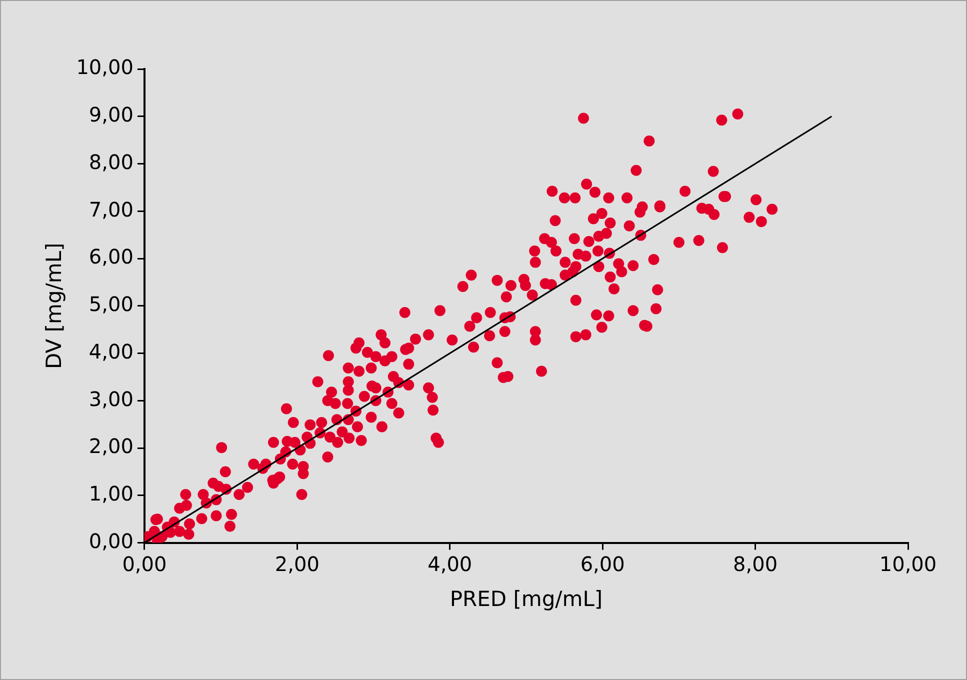  Describe the element at coordinates (602, 564) in the screenshot. I see `x-tick-label: 6,00` at that location.